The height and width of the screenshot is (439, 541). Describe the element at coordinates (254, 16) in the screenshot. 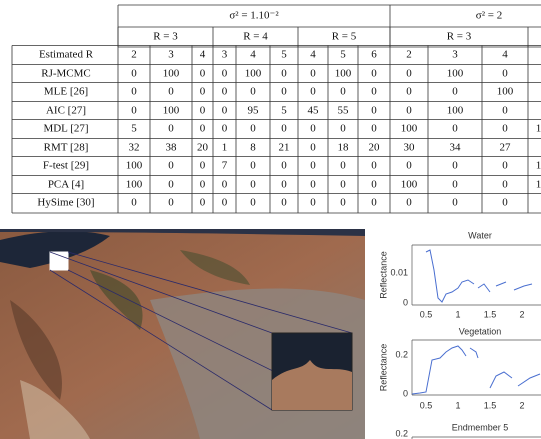

I see `group-header: σ² = 1.10⁻²` at that location.